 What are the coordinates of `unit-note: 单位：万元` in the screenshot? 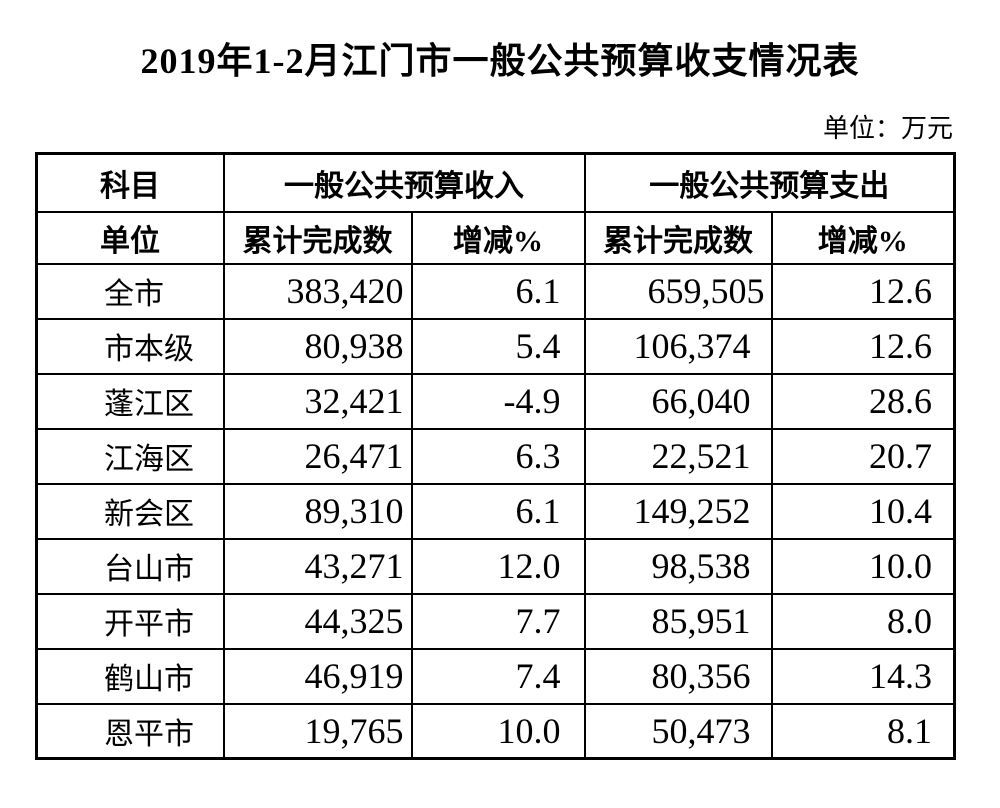 It's located at (887, 128).